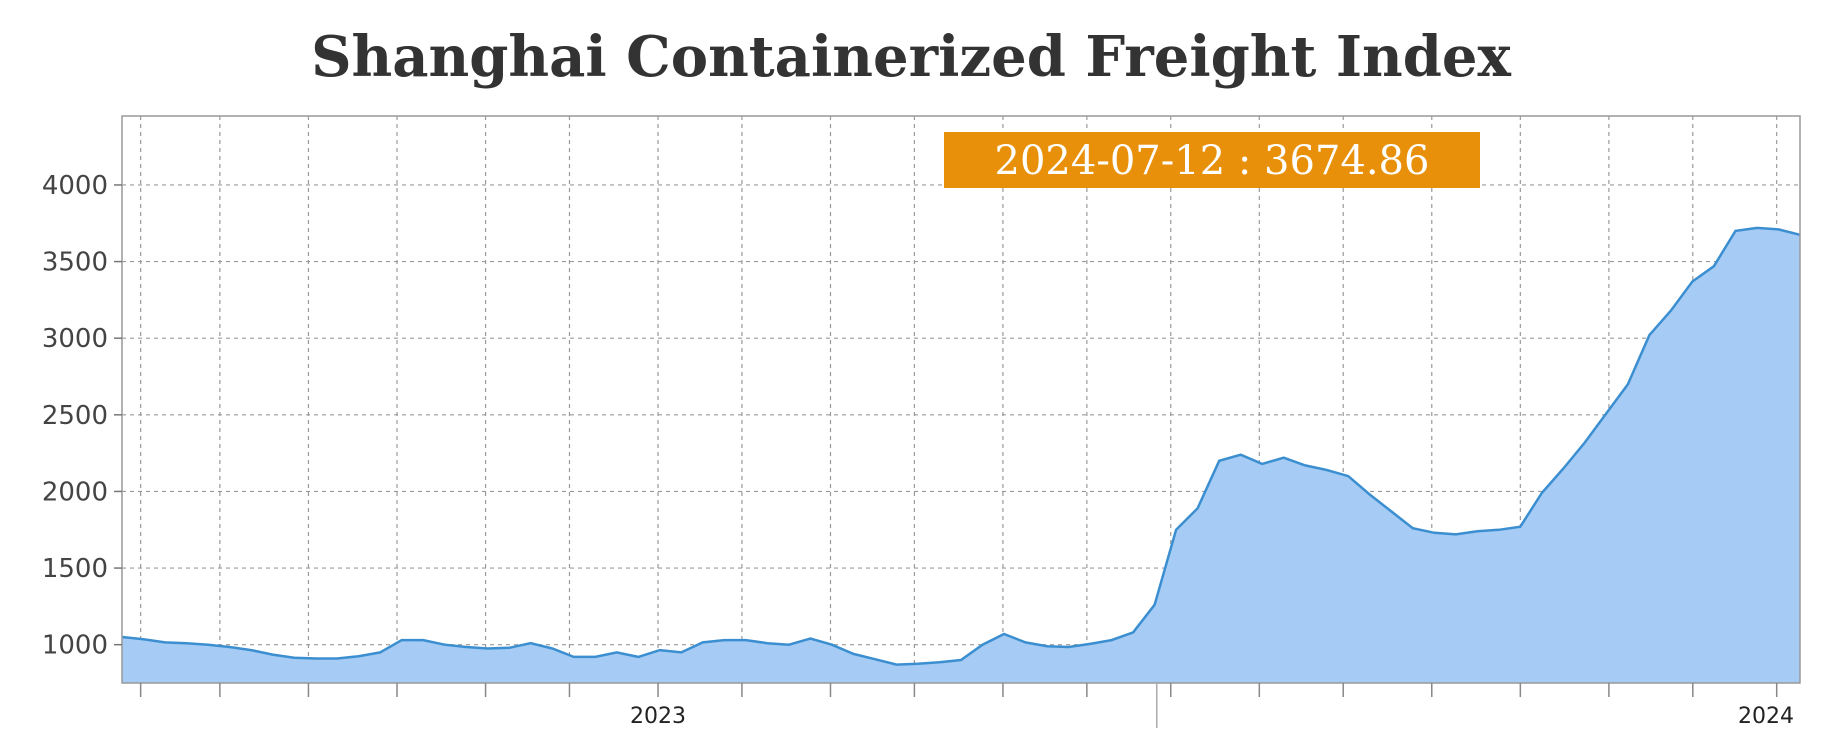 This screenshot has height=747, width=1822. Describe the element at coordinates (75, 646) in the screenshot. I see `y-tick-label: 1000` at that location.